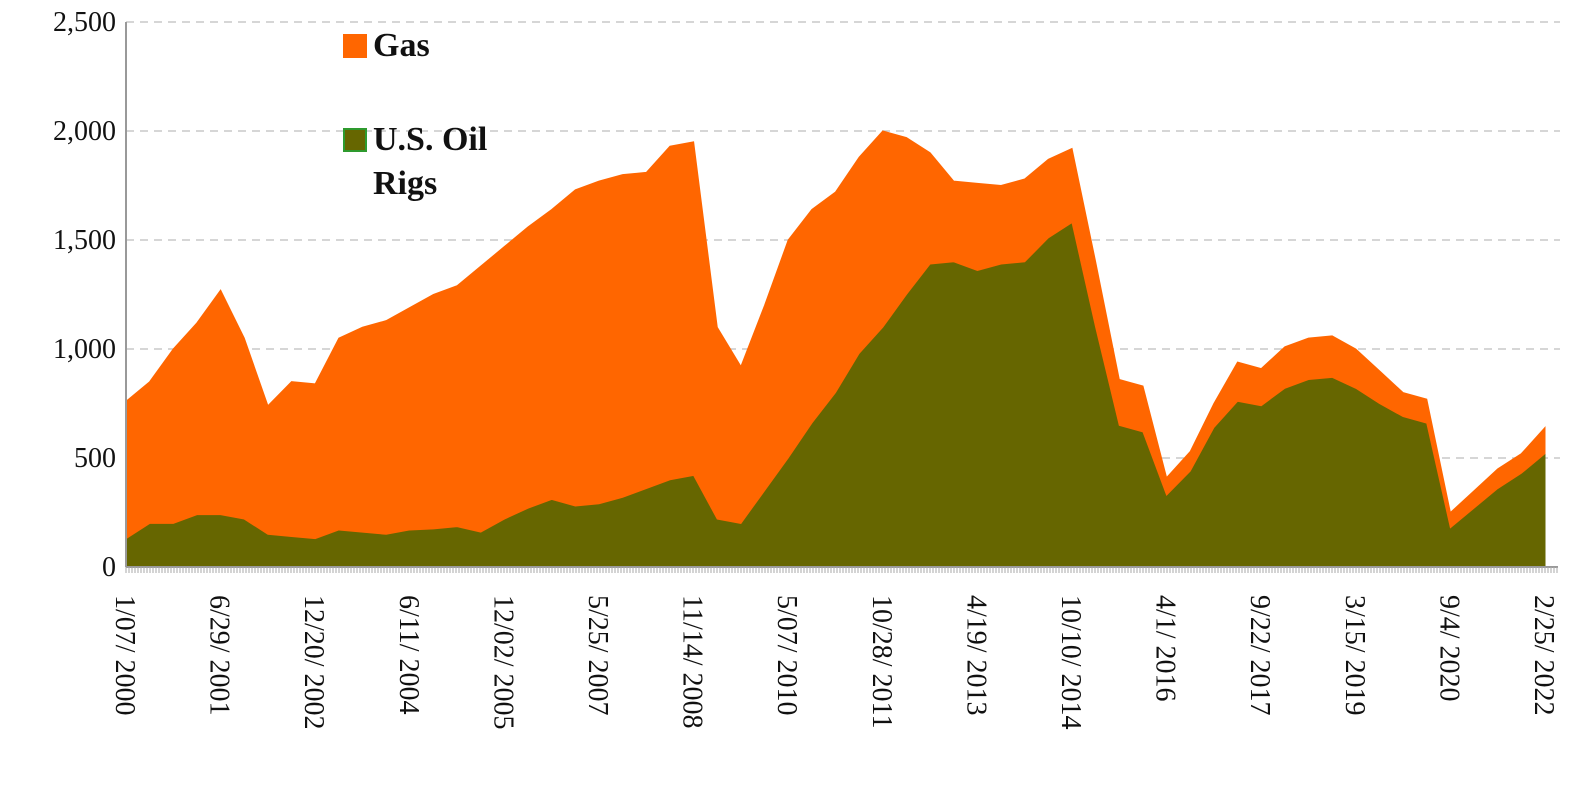 This screenshot has height=790, width=1589. I want to click on y-tick-label: 0, so click(109, 567).